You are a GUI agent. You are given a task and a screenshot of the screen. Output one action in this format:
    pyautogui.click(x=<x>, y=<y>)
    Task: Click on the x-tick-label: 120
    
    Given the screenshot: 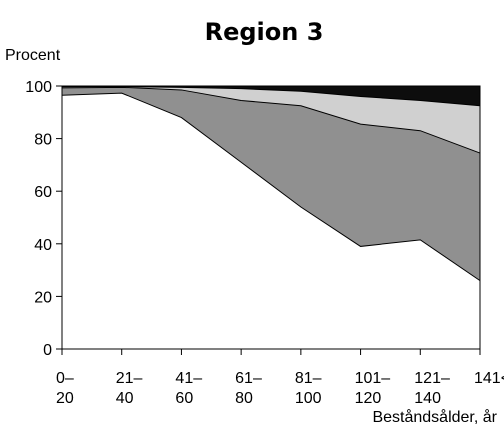 What is the action you would take?
    pyautogui.click(x=368, y=398)
    